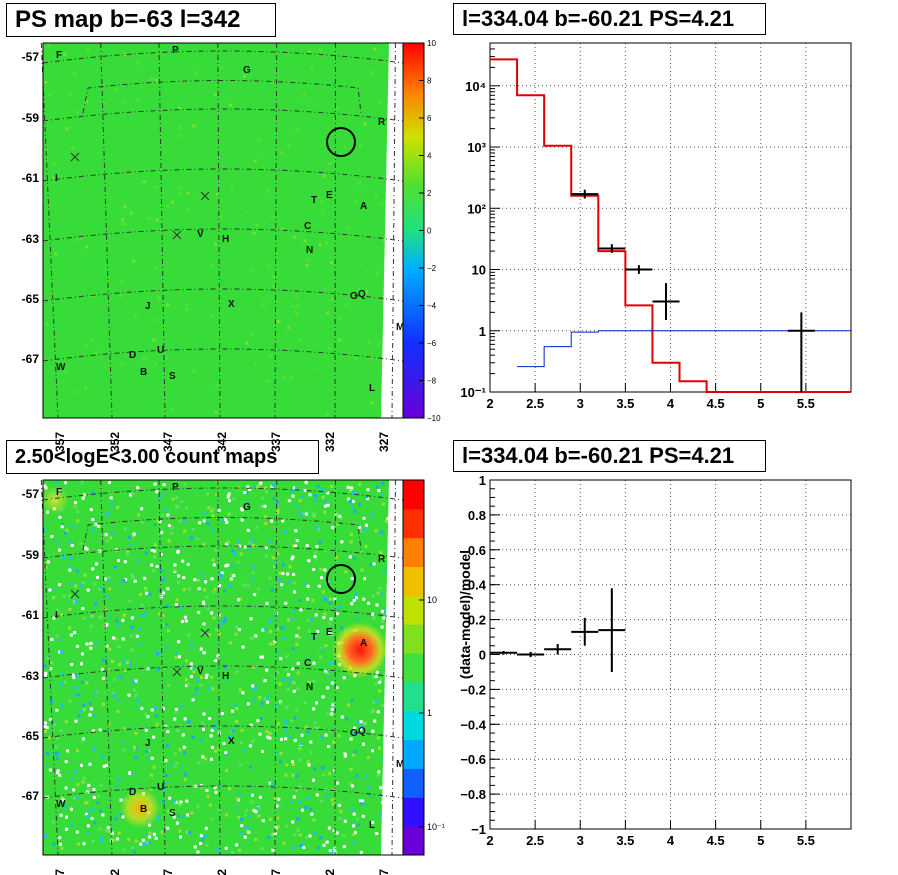  What do you see at coordinates (223, 115) in the screenshot?
I see `graticule-lat-line` at bounding box center [223, 115].